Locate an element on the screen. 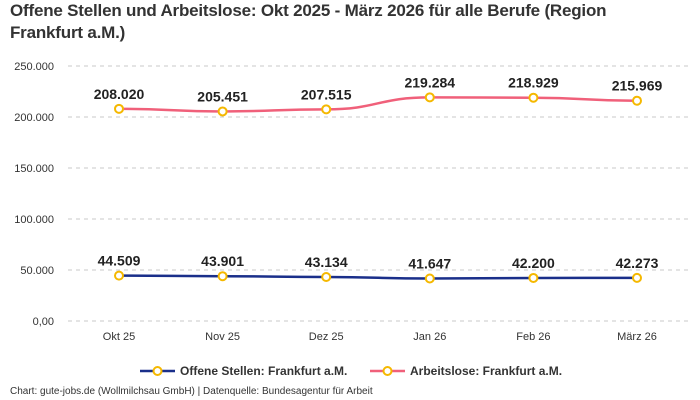 The height and width of the screenshot is (400, 700). data-label: 43.901 is located at coordinates (222, 261).